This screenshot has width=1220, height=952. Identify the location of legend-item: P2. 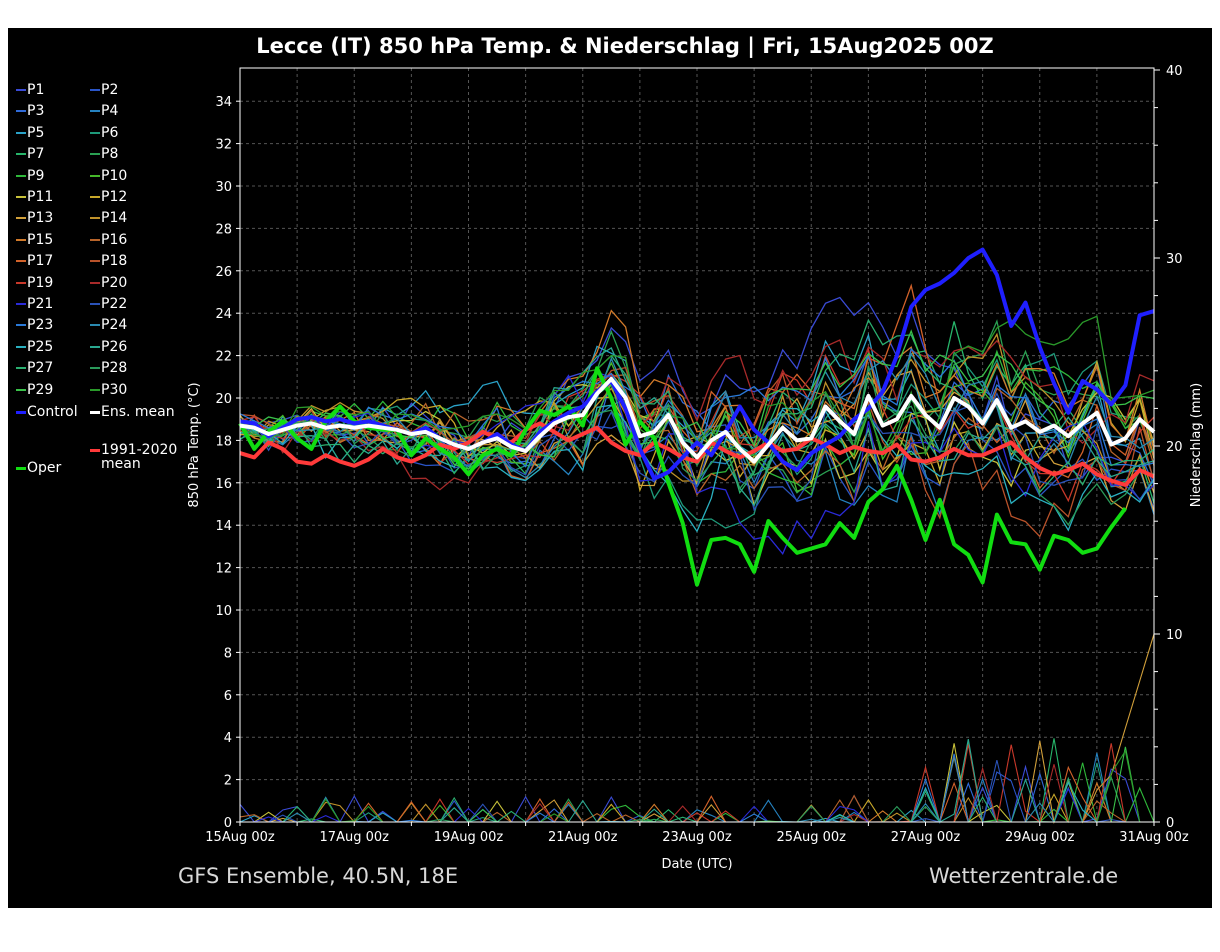
(104, 90).